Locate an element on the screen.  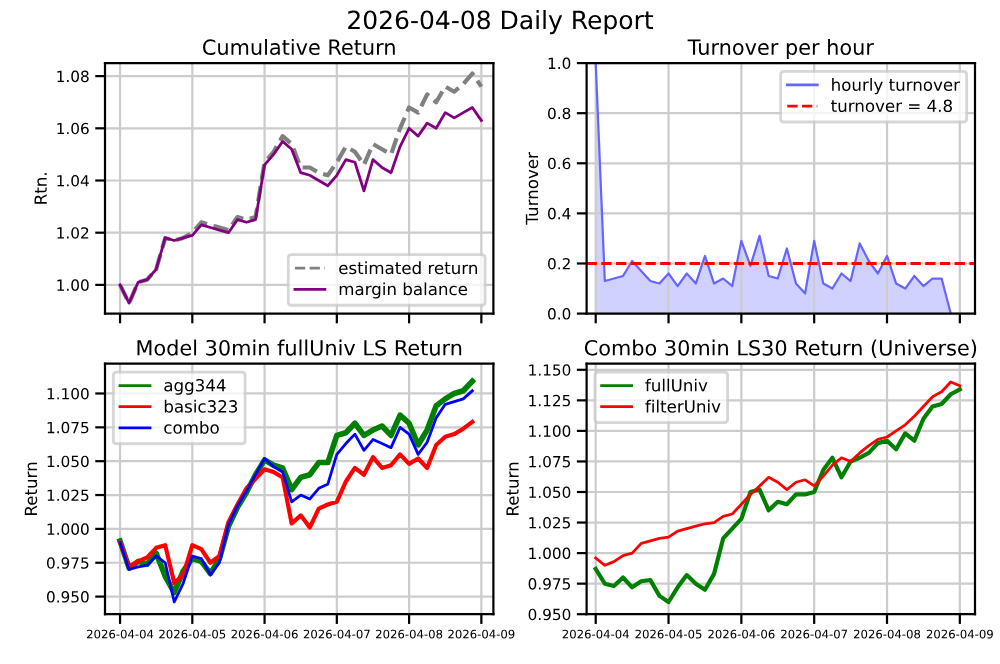
chart-title: Model 30min fullUniv LS Return is located at coordinates (299, 347).